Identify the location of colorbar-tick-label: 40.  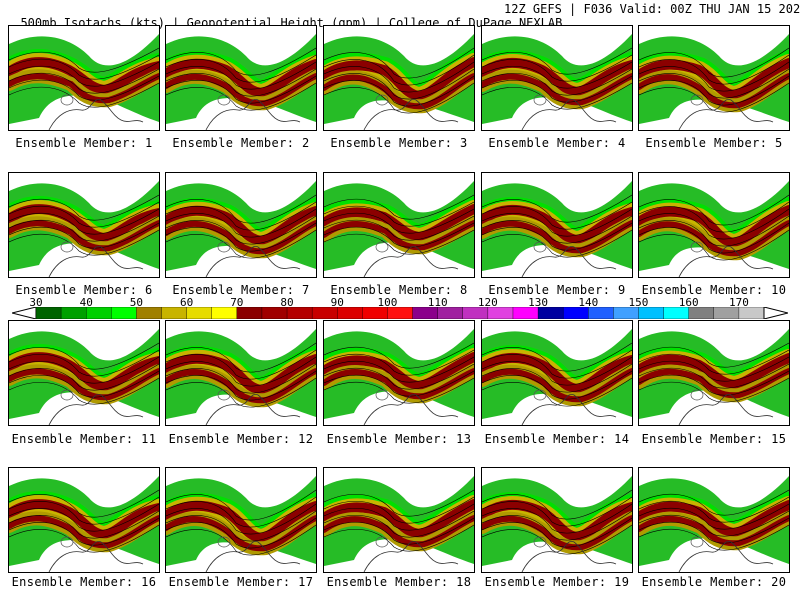
(86, 302).